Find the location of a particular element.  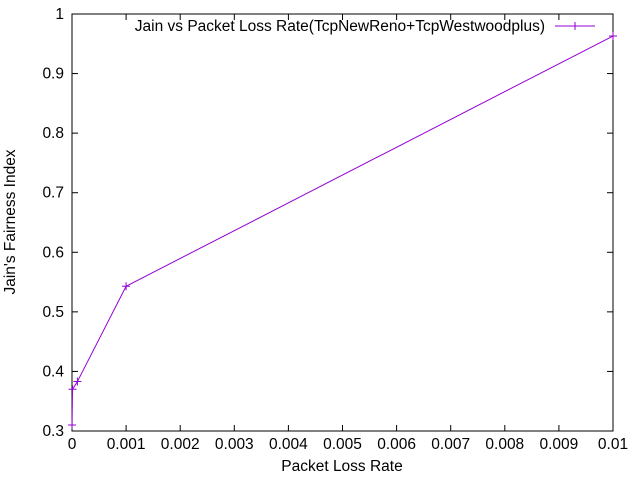

x-tick-label: 0.008 is located at coordinates (504, 444).